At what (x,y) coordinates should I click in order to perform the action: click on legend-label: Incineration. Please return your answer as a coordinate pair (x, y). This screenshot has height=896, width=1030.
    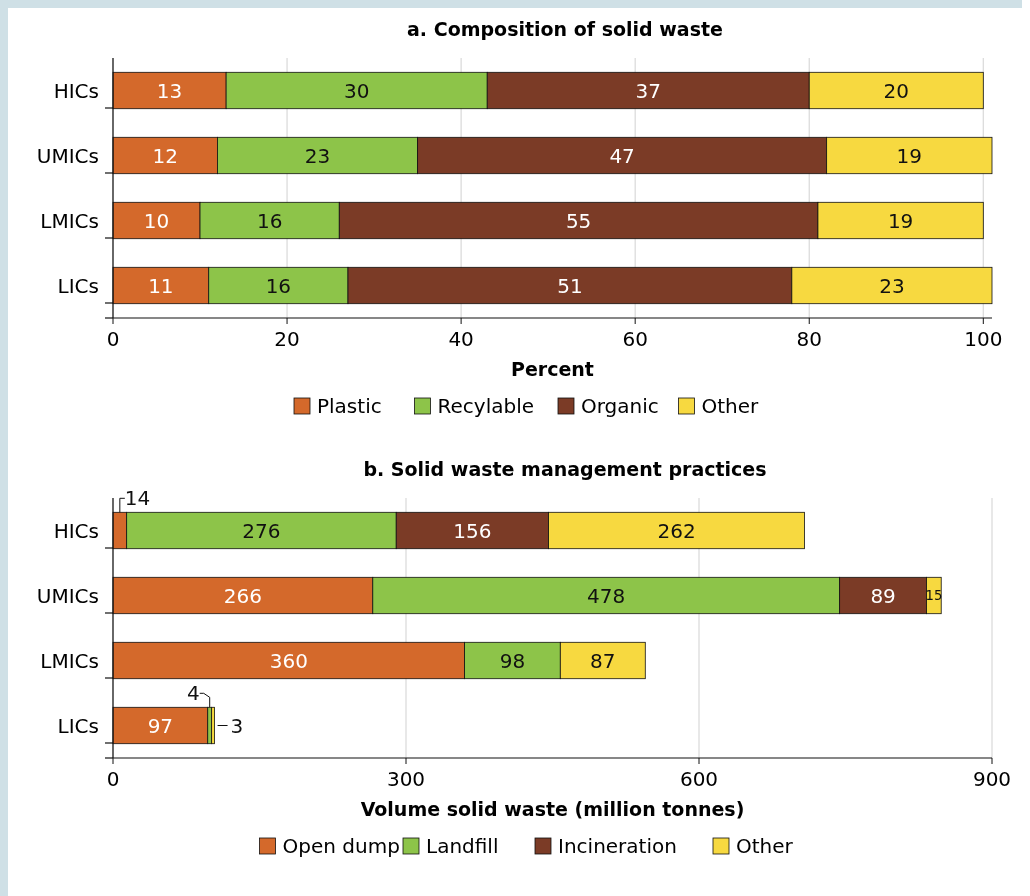
    Looking at the image, I should click on (617, 846).